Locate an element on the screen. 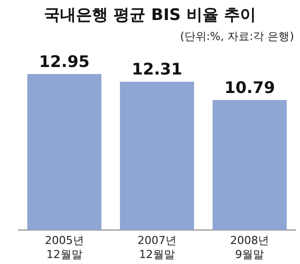 Image resolution: width=300 pixels, height=264 pixels. data-label: 12.31 is located at coordinates (157, 69).